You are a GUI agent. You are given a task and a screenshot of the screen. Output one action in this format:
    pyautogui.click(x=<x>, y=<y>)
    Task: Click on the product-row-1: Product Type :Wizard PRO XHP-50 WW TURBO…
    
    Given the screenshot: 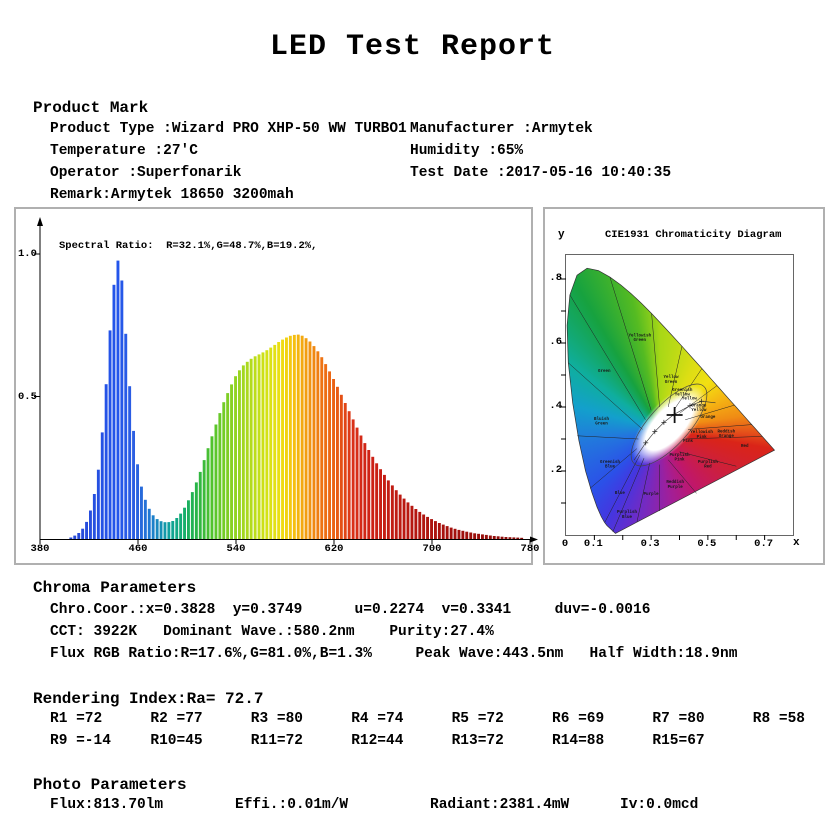 What is the action you would take?
    pyautogui.click(x=321, y=129)
    